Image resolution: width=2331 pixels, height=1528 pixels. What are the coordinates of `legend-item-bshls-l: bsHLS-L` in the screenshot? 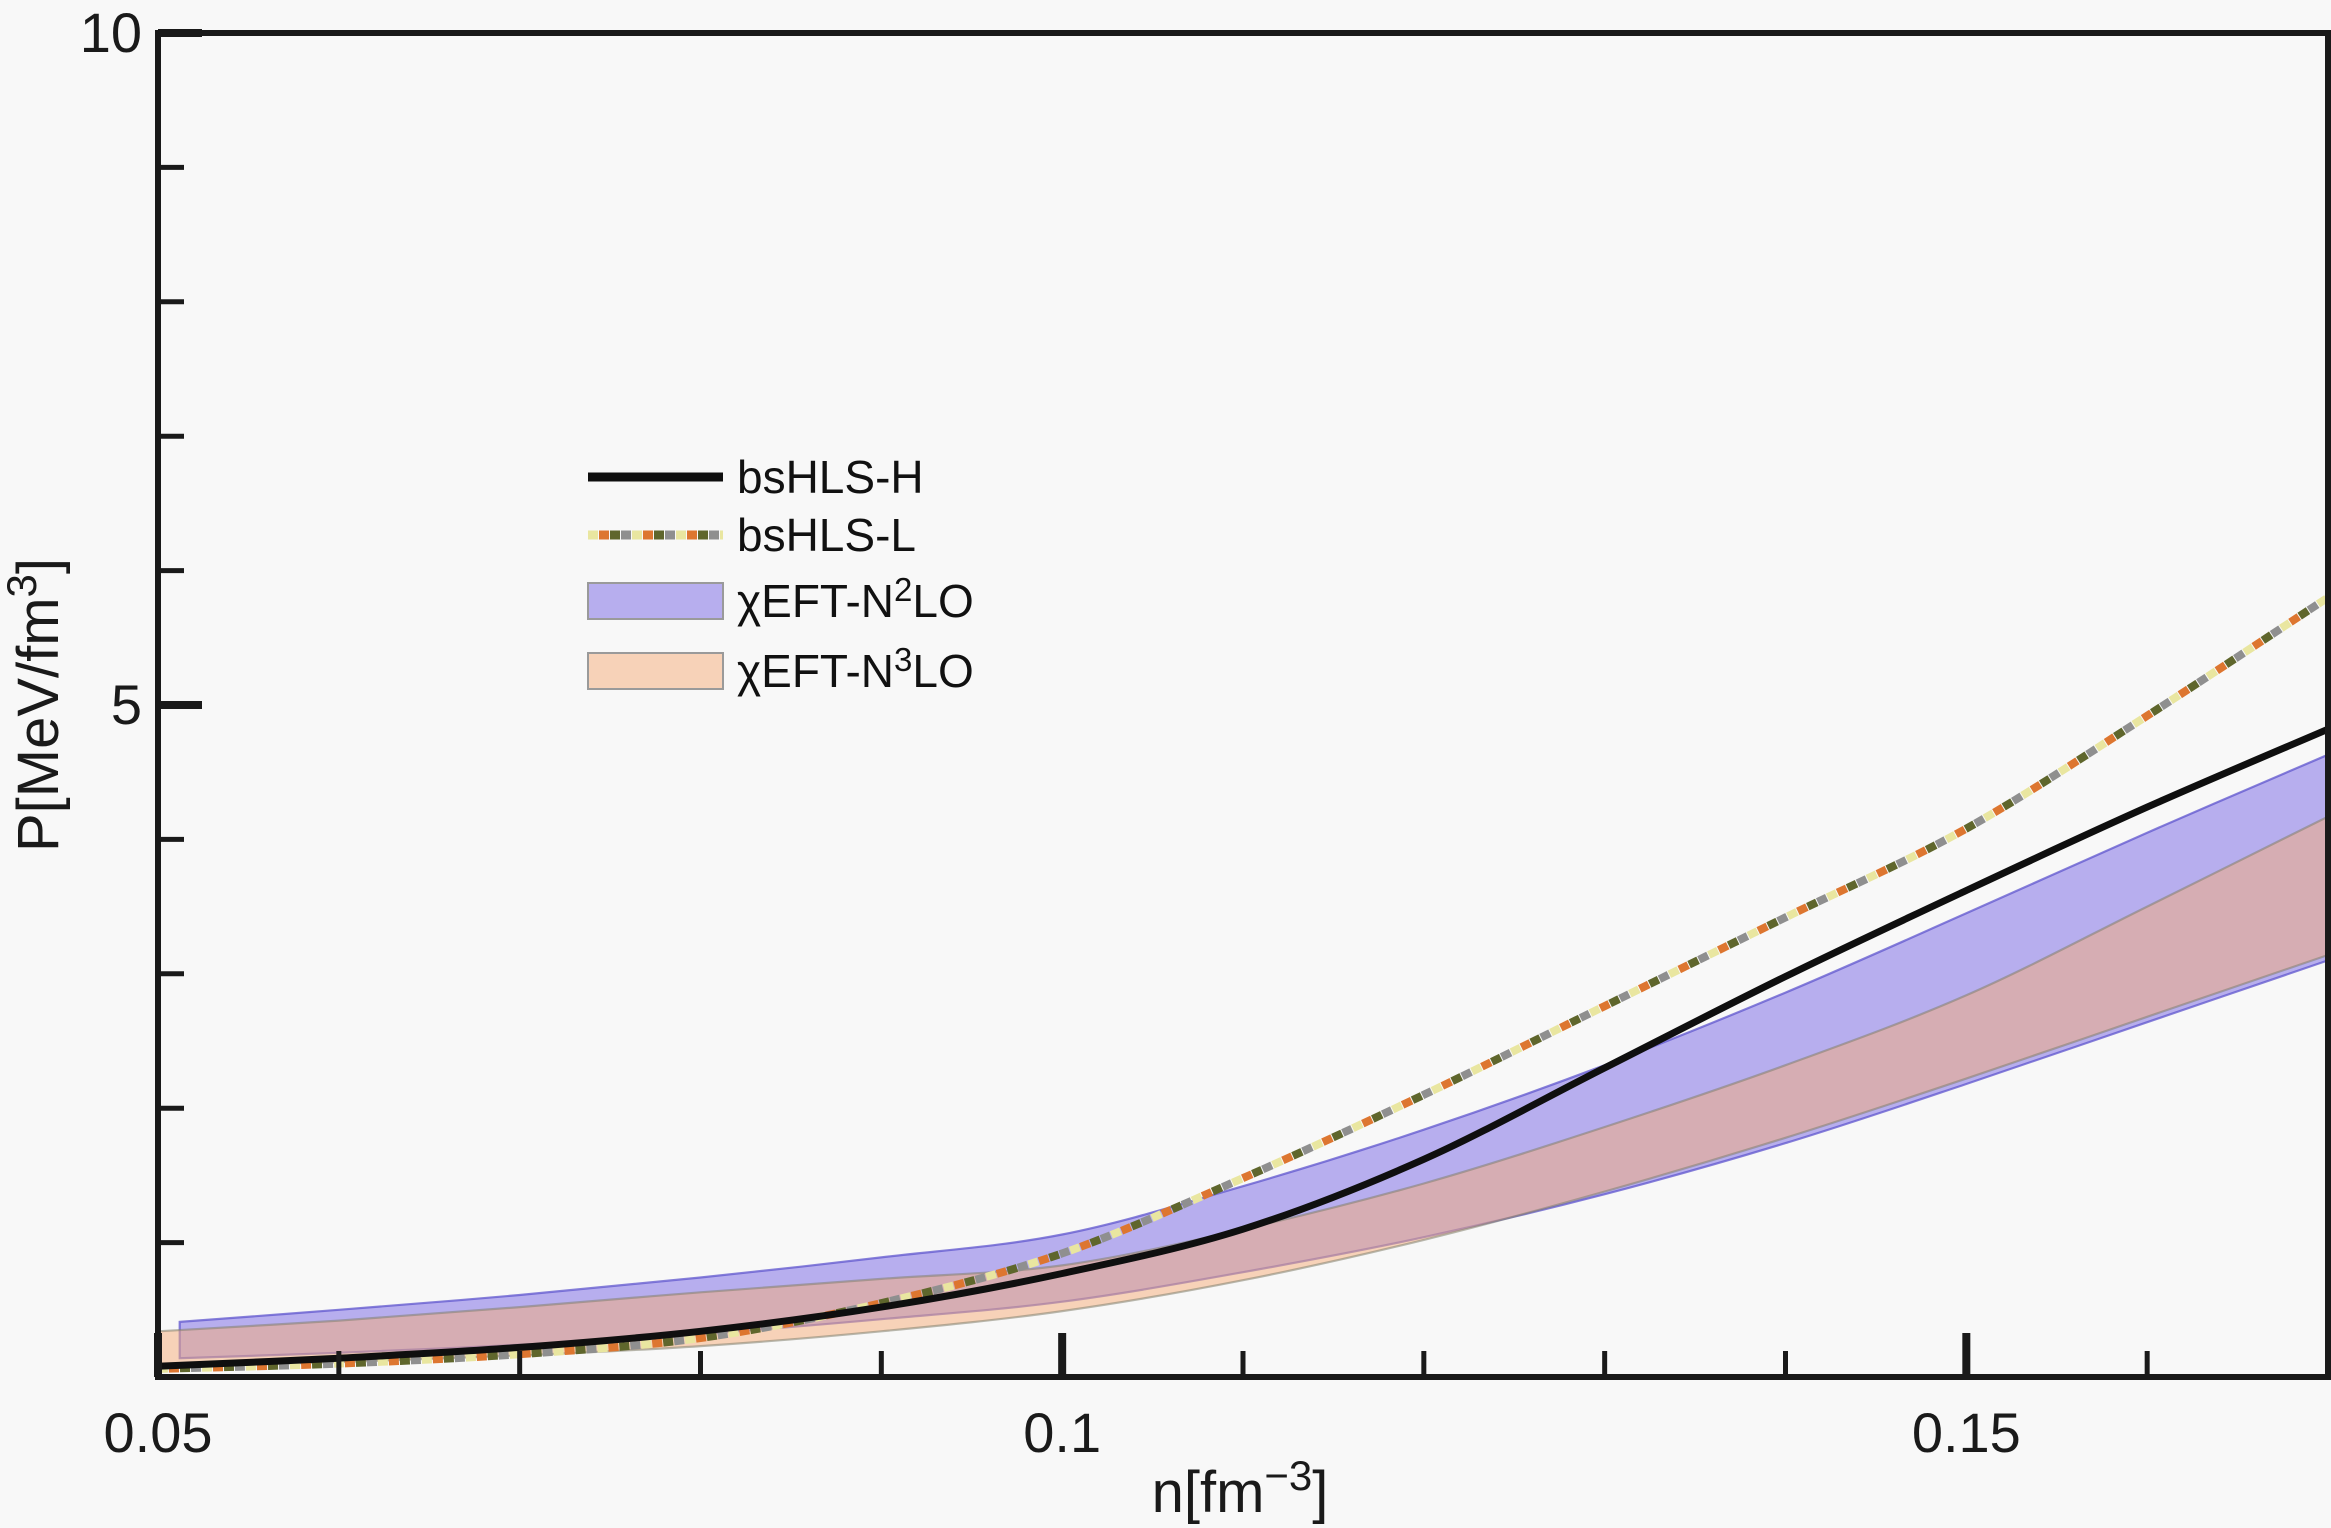 It's located at (752, 535).